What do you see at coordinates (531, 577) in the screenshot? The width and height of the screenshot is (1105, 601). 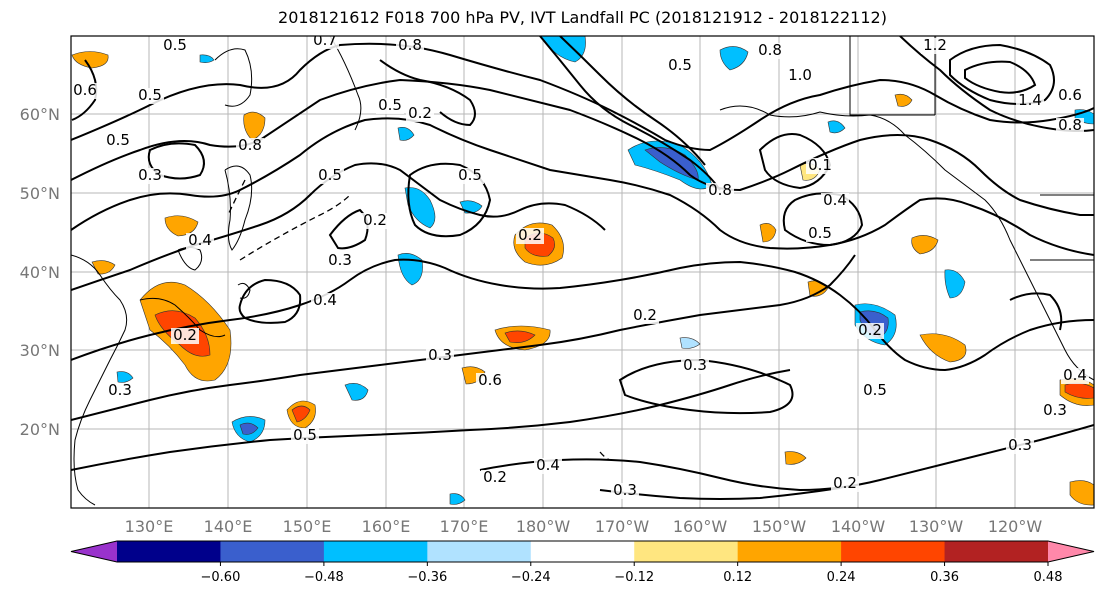 I see `colorbar-tick-label: −0.24` at bounding box center [531, 577].